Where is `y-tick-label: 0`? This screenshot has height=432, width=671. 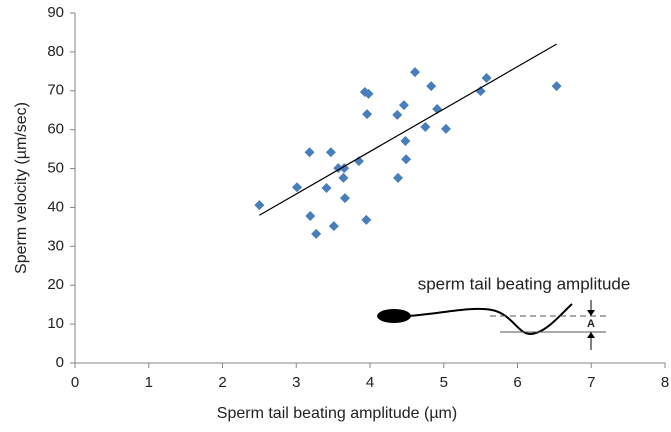
y-tick-label: 0 is located at coordinates (60, 362).